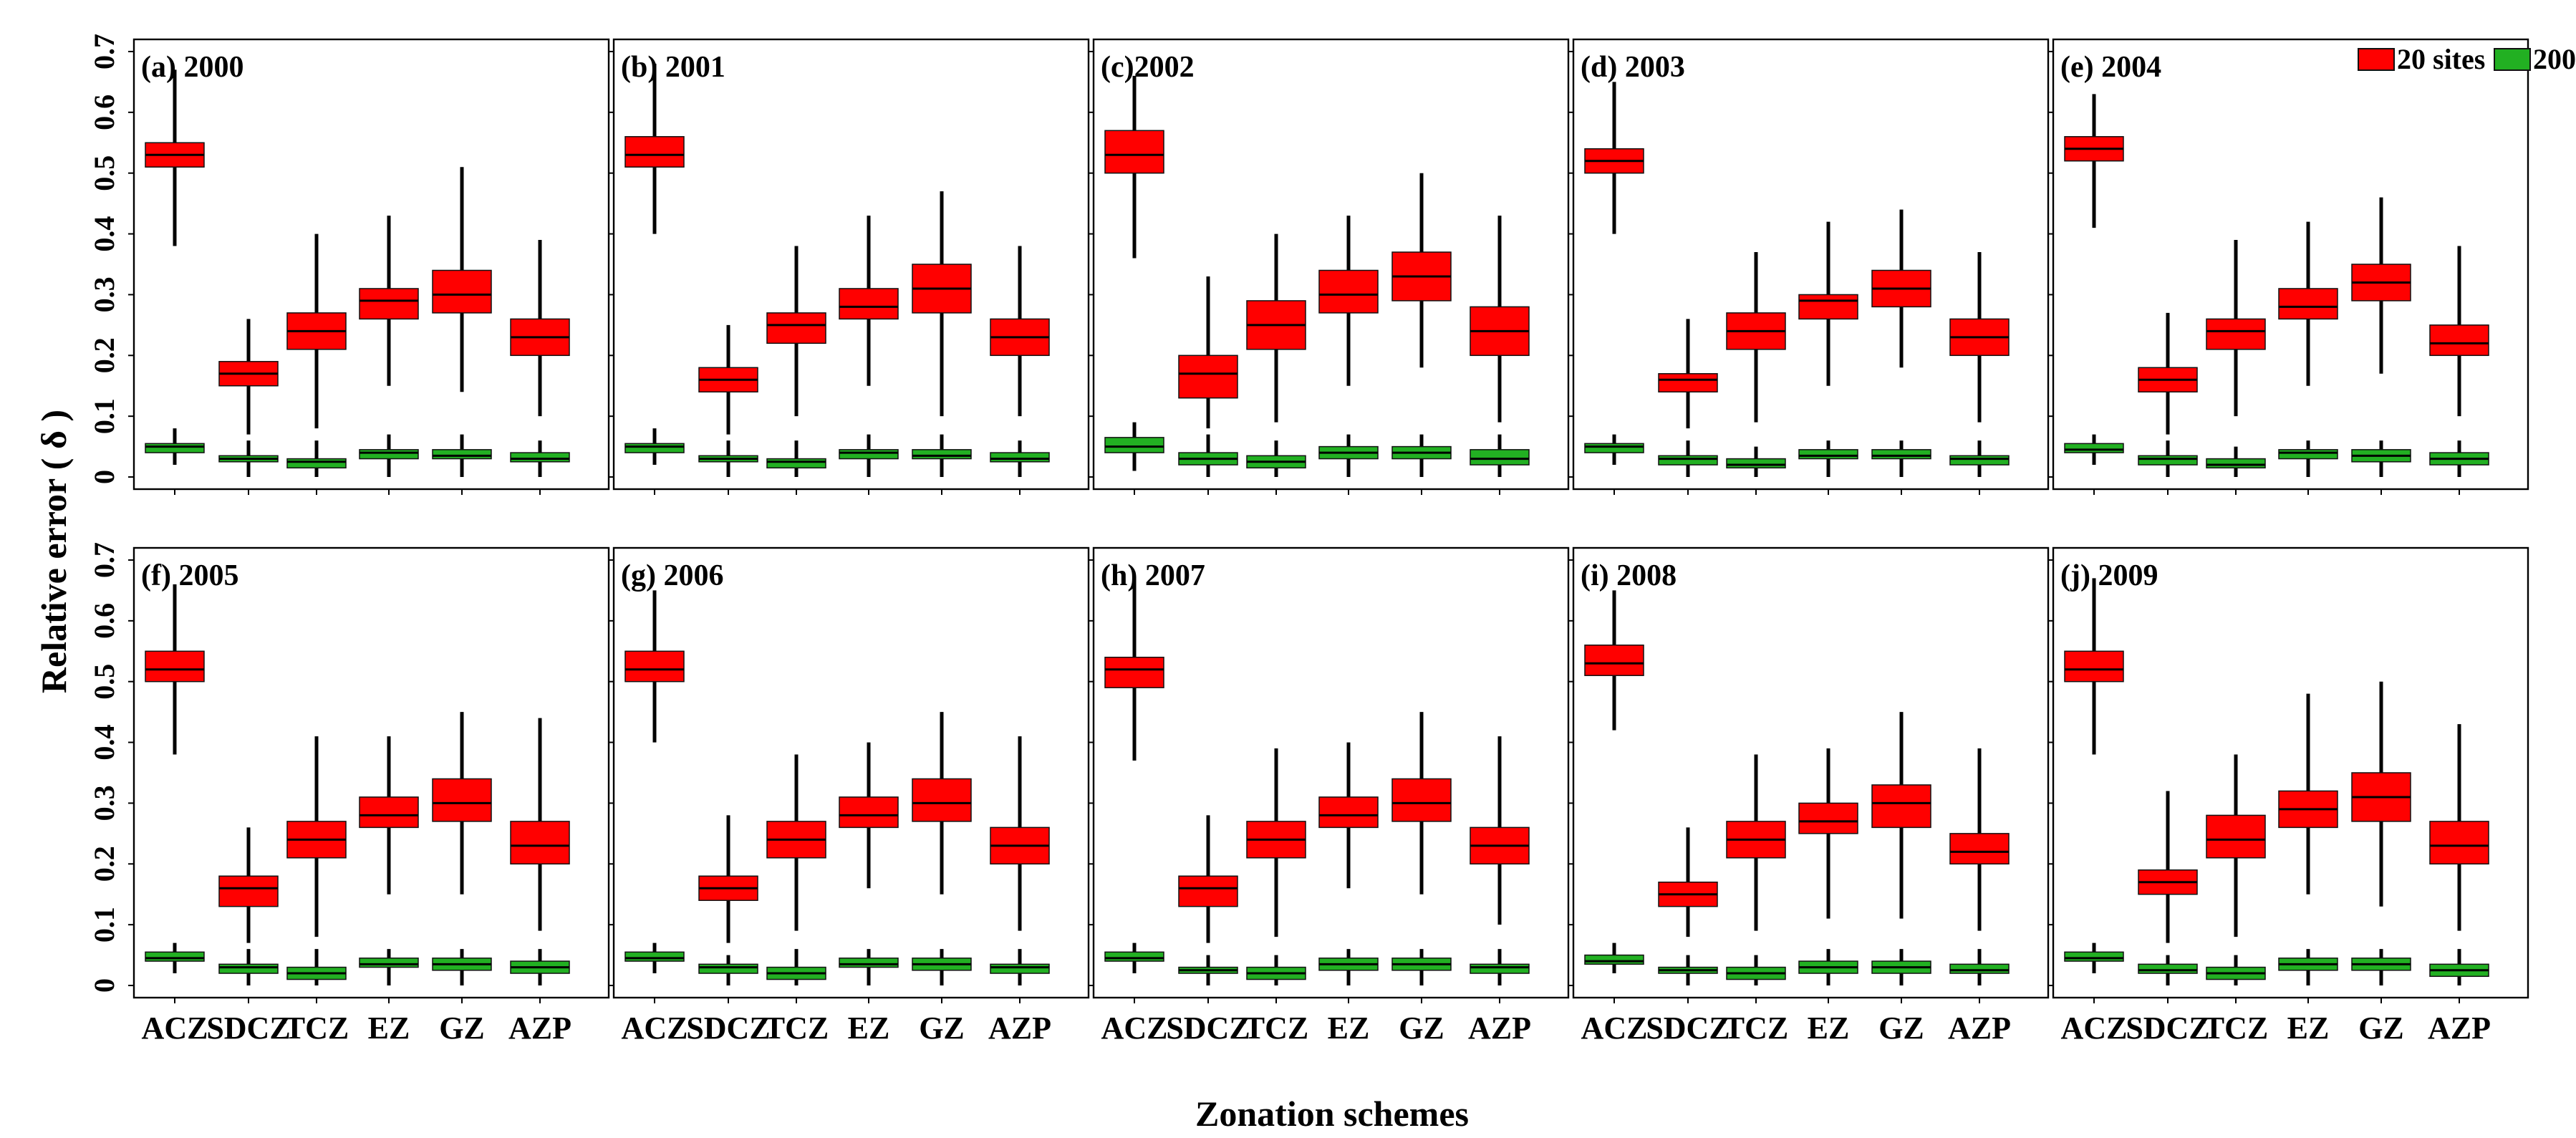 The image size is (2576, 1138). What do you see at coordinates (1499, 1028) in the screenshot?
I see `x-tick-label: AZP` at bounding box center [1499, 1028].